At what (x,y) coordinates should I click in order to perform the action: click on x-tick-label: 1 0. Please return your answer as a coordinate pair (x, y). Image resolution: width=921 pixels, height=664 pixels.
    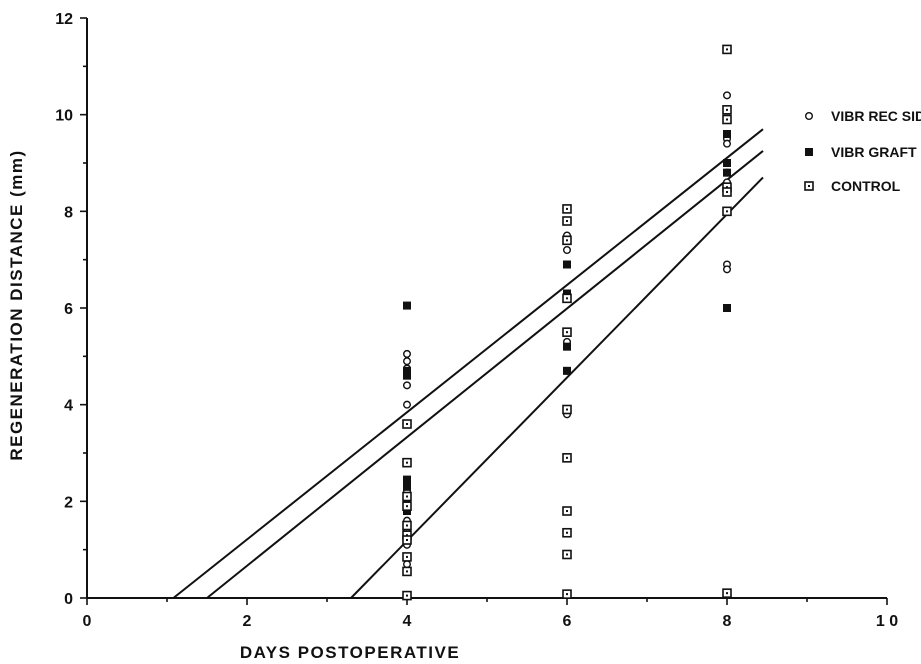
    Looking at the image, I should click on (887, 621).